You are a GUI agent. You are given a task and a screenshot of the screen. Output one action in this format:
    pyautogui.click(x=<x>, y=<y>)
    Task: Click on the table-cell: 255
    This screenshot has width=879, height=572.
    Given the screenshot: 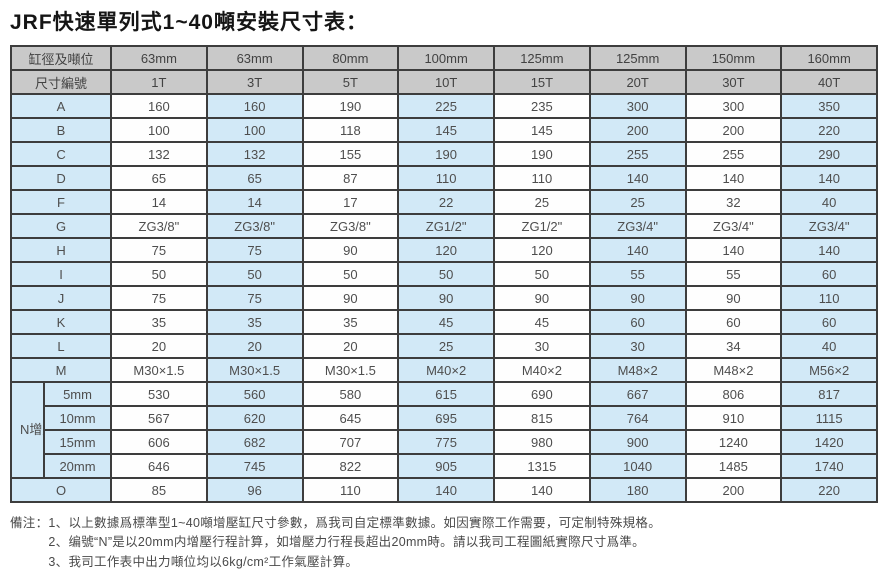 What is the action you would take?
    pyautogui.click(x=733, y=154)
    